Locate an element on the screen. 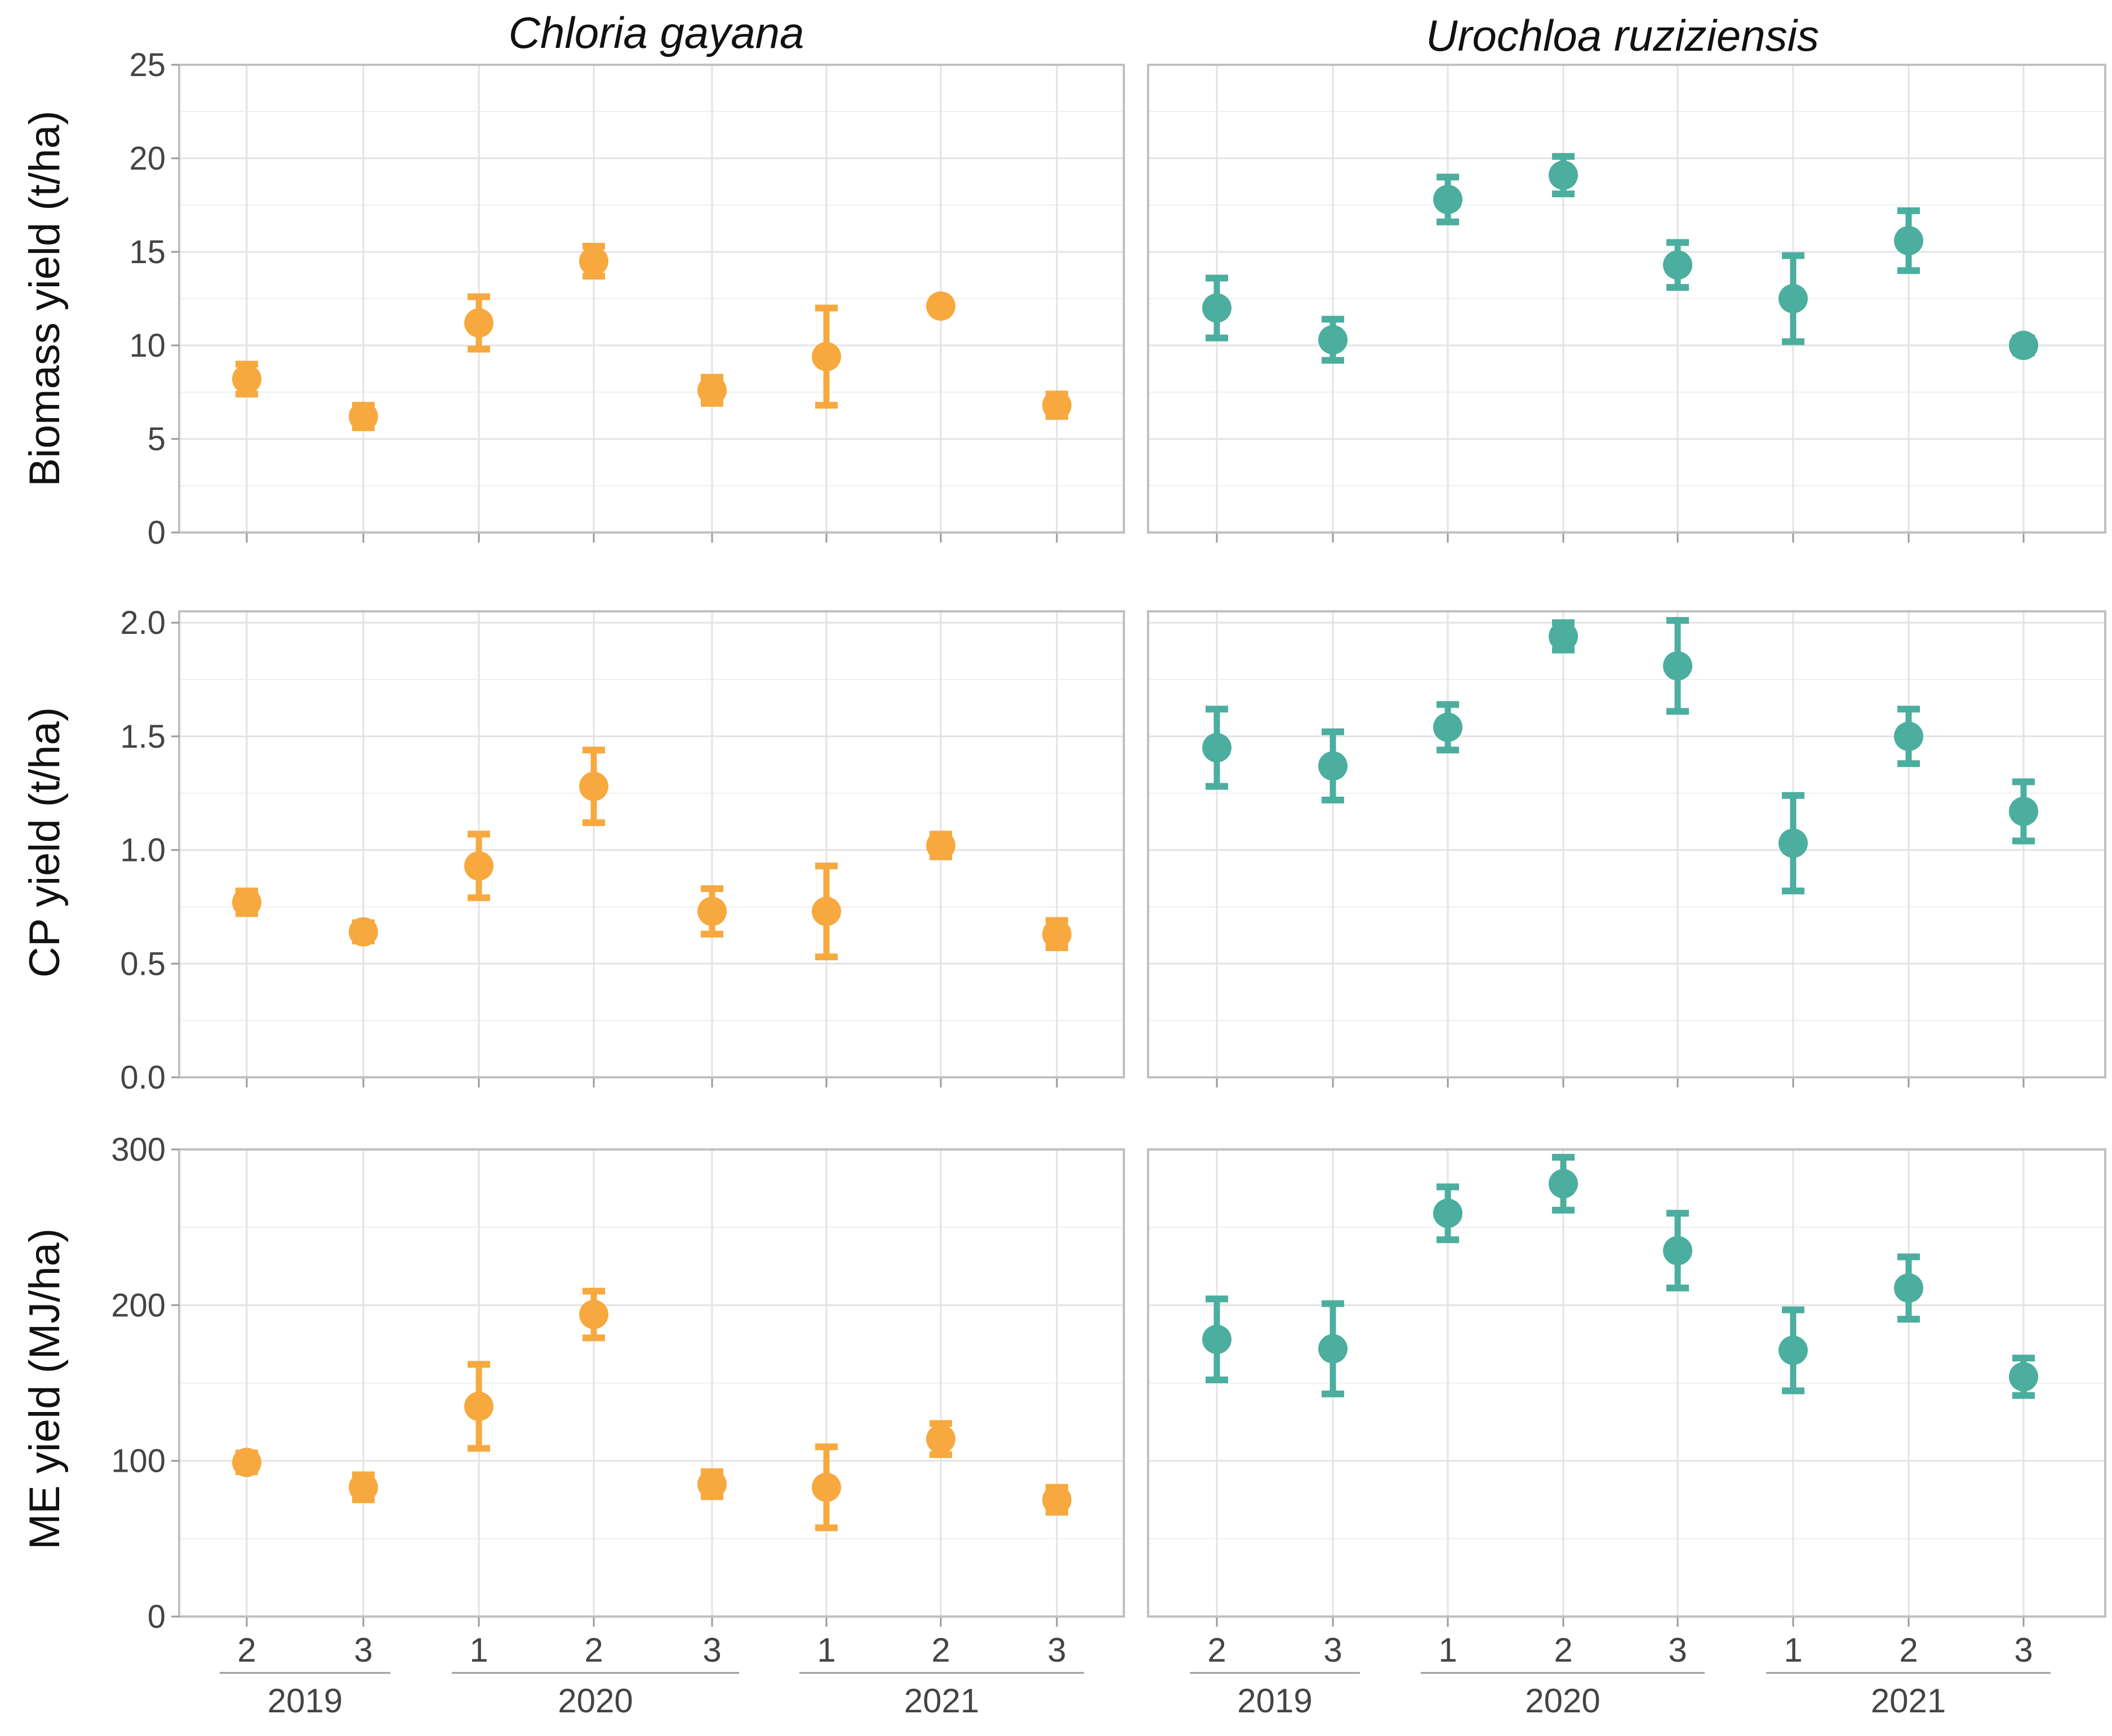  x-axis-1: 2 3 1 2 3 1 2 3 2019 2020 2021 is located at coordinates (1620, 1675).